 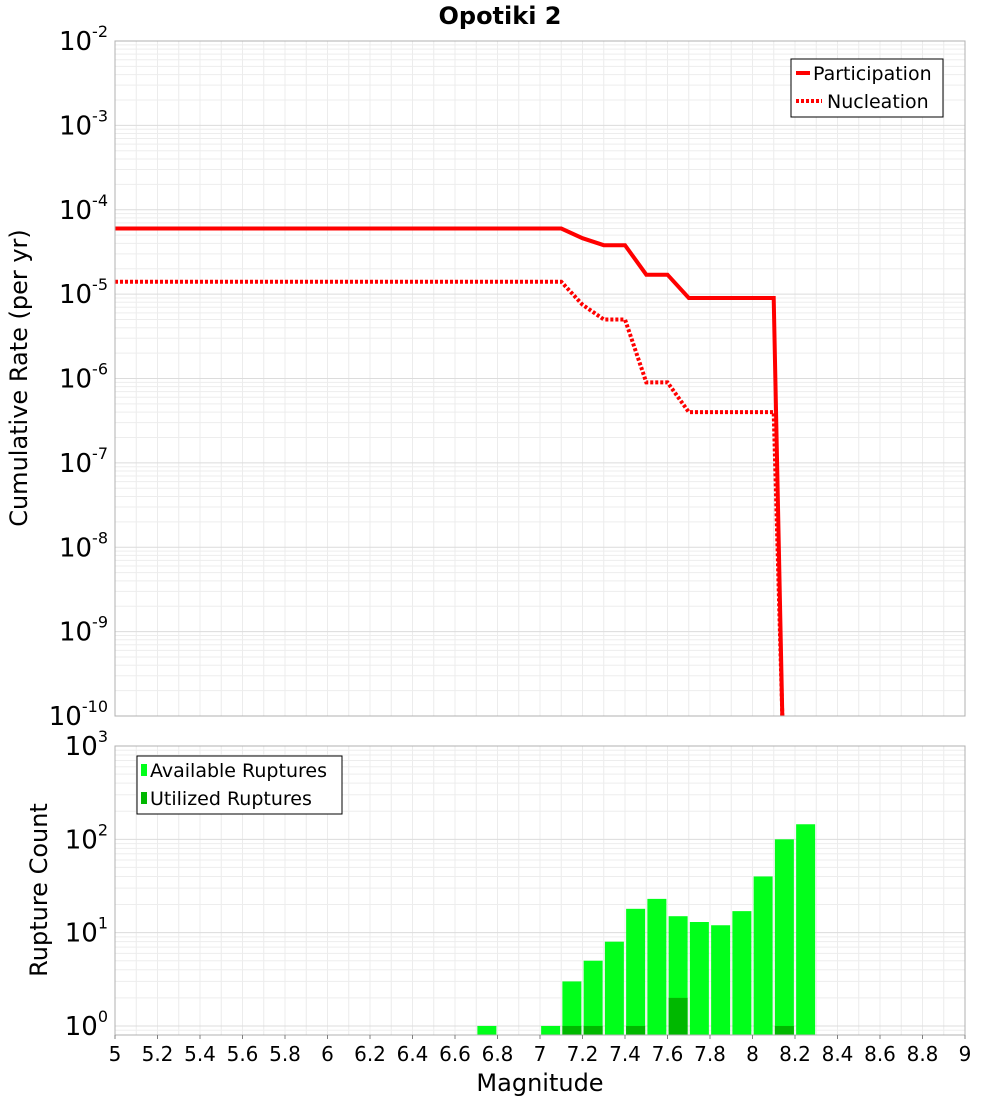 What do you see at coordinates (86, 1024) in the screenshot?
I see `y-tick-label: 10⁰` at bounding box center [86, 1024].